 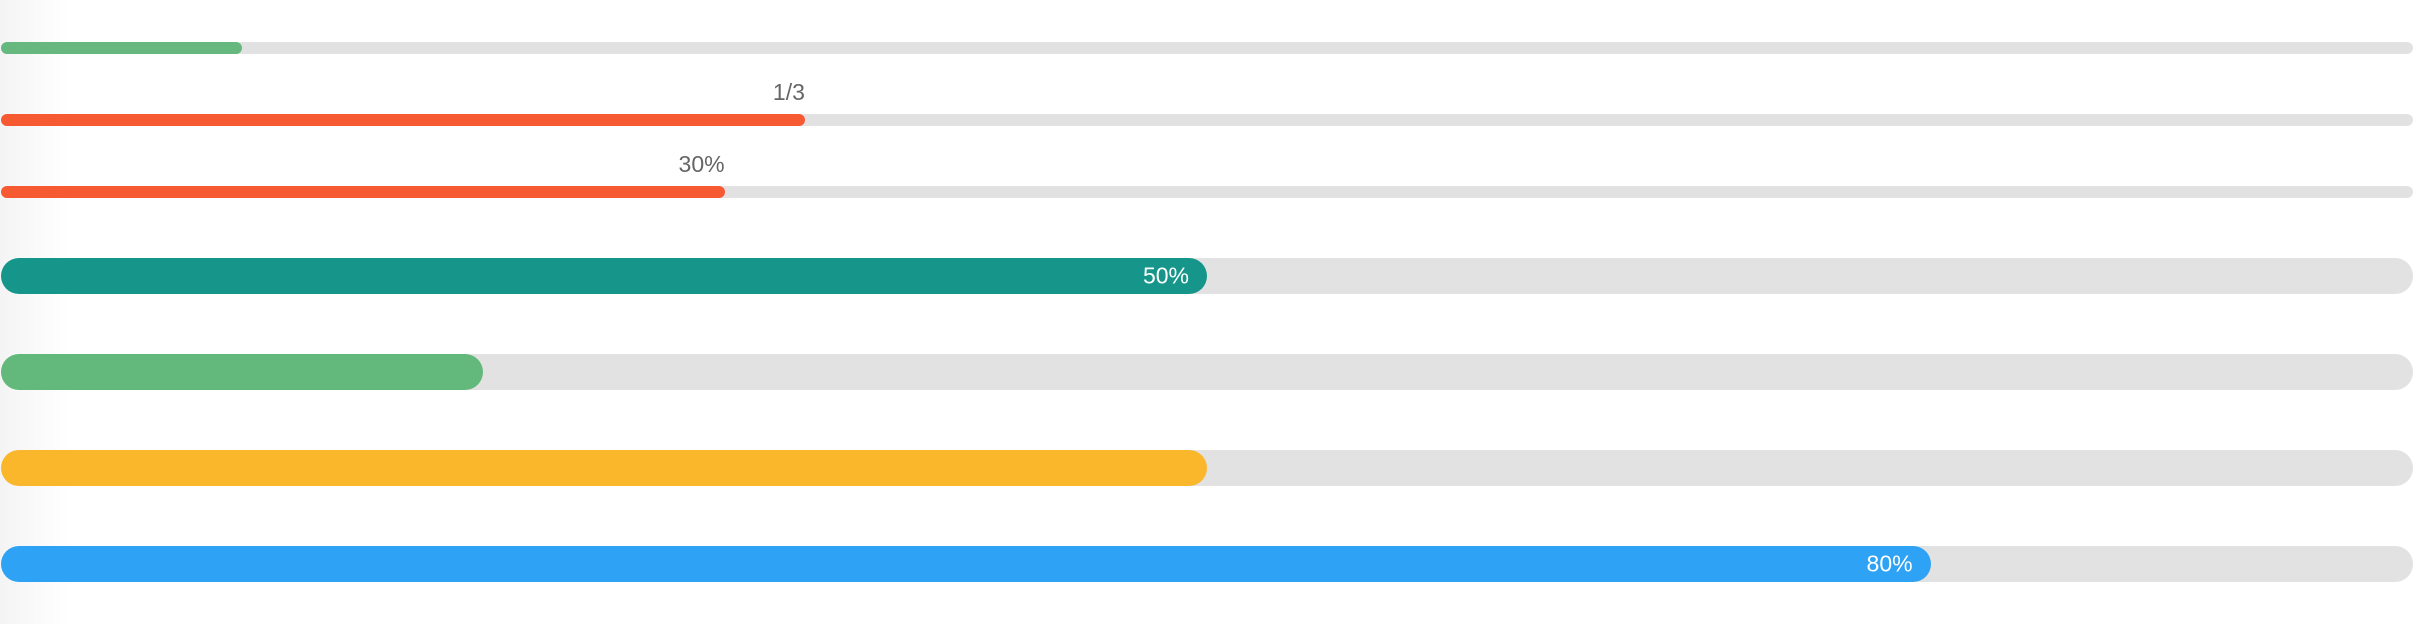 What do you see at coordinates (966, 564) in the screenshot?
I see `progress-fill-7: 80%` at bounding box center [966, 564].